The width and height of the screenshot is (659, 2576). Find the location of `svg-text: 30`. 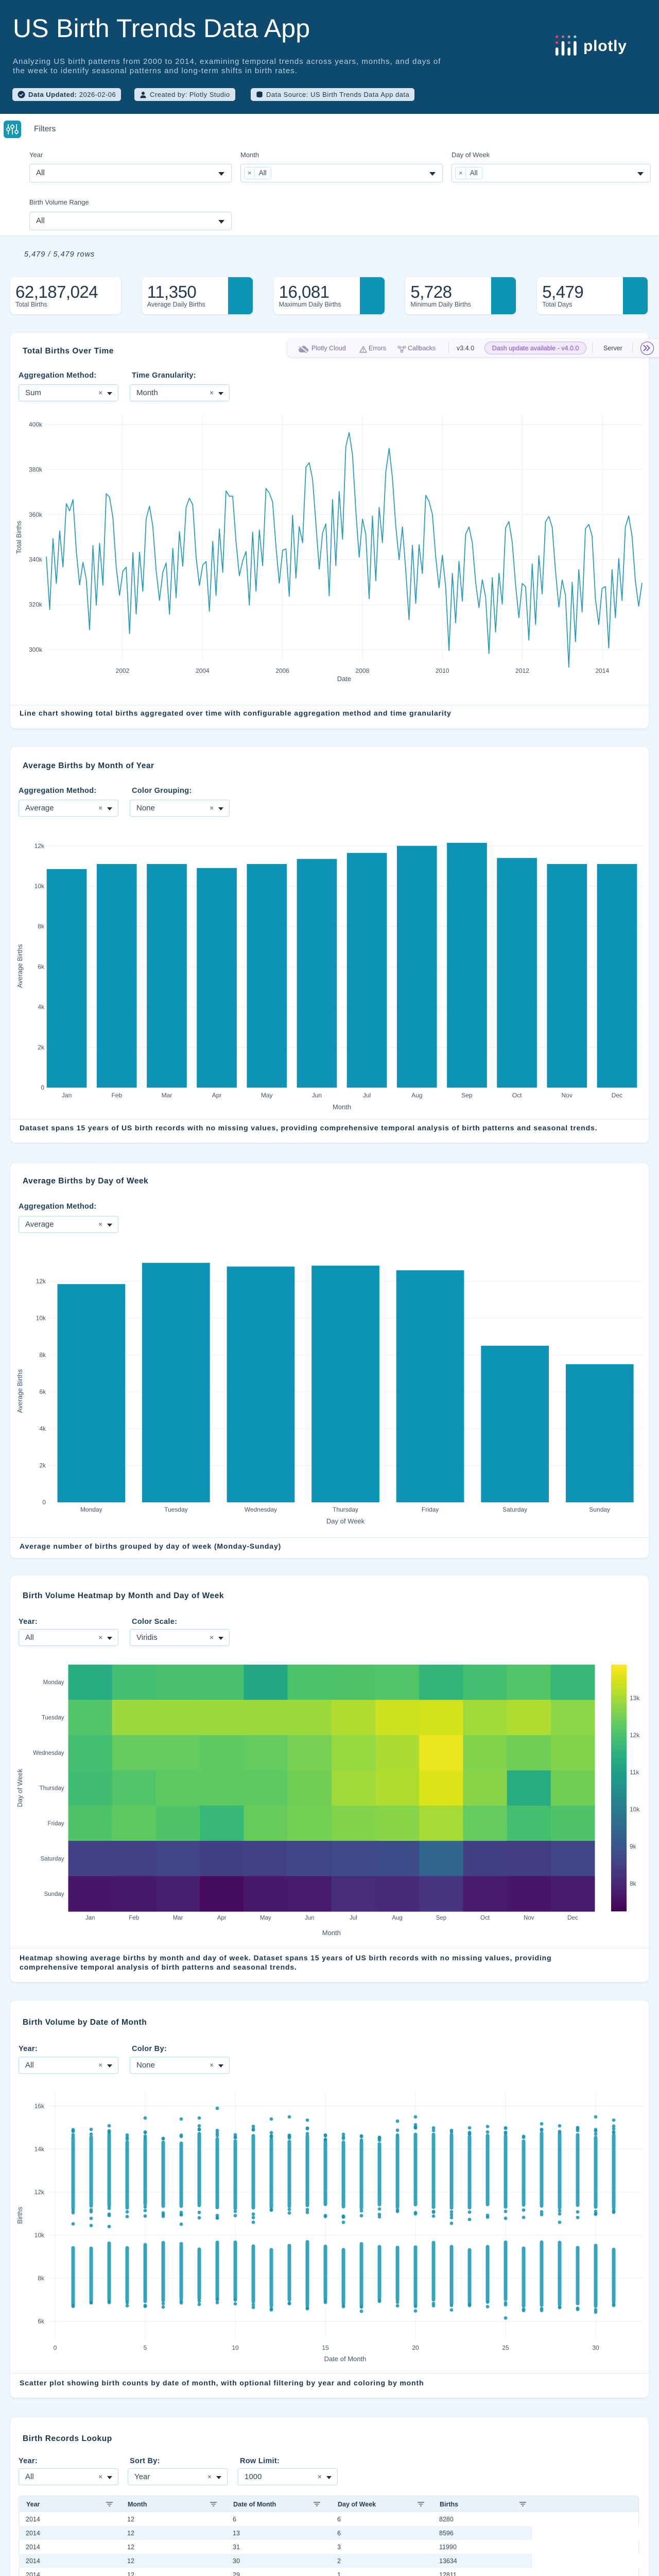

svg-text: 30 is located at coordinates (595, 2347).